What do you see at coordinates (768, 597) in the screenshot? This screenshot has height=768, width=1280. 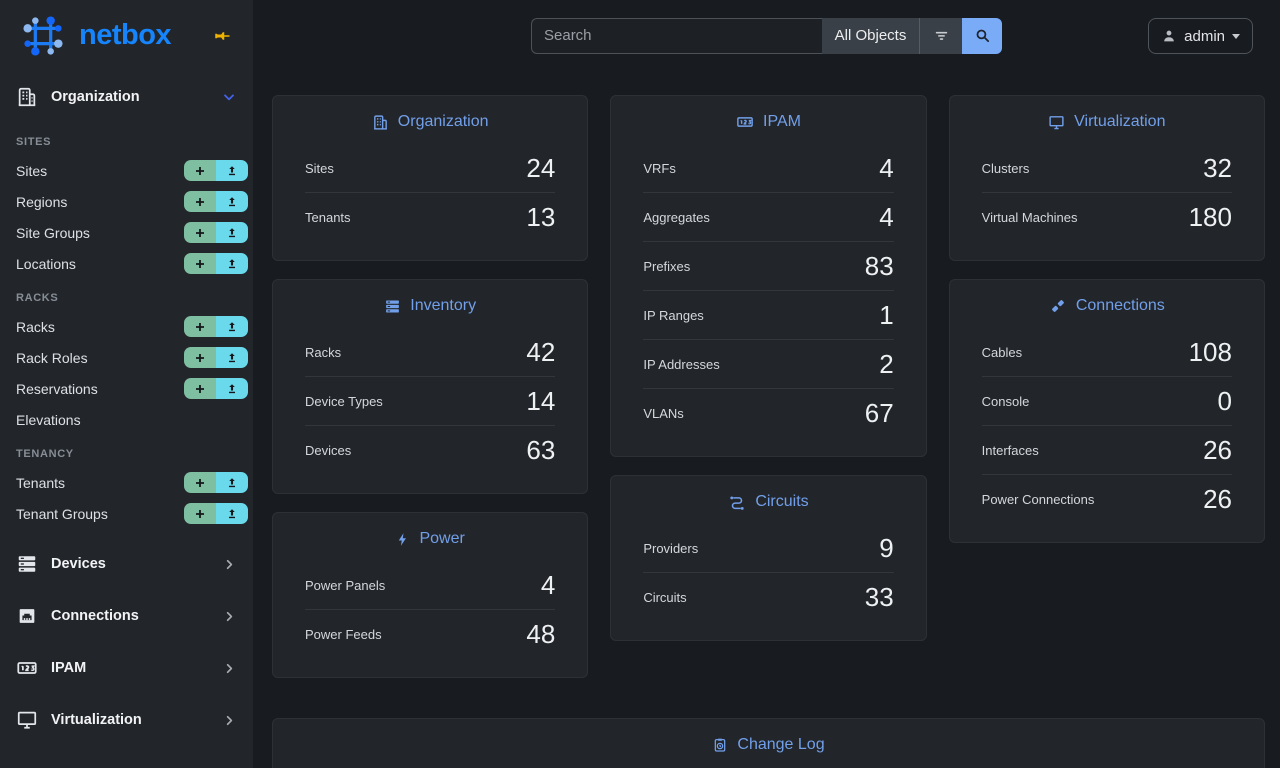 I see `stat-row-circuits: Circuits 33` at bounding box center [768, 597].